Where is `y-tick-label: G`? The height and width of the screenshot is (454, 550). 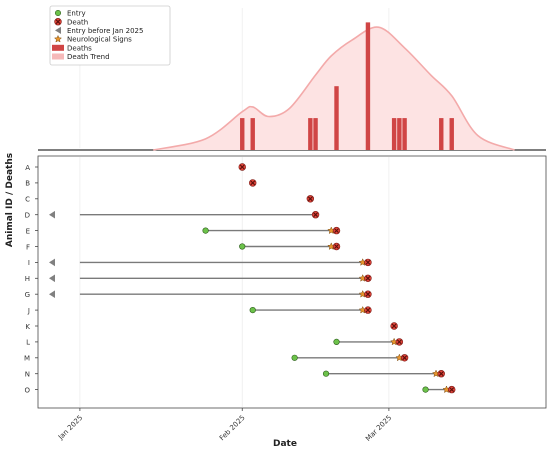 y-tick-label: G is located at coordinates (27, 295).